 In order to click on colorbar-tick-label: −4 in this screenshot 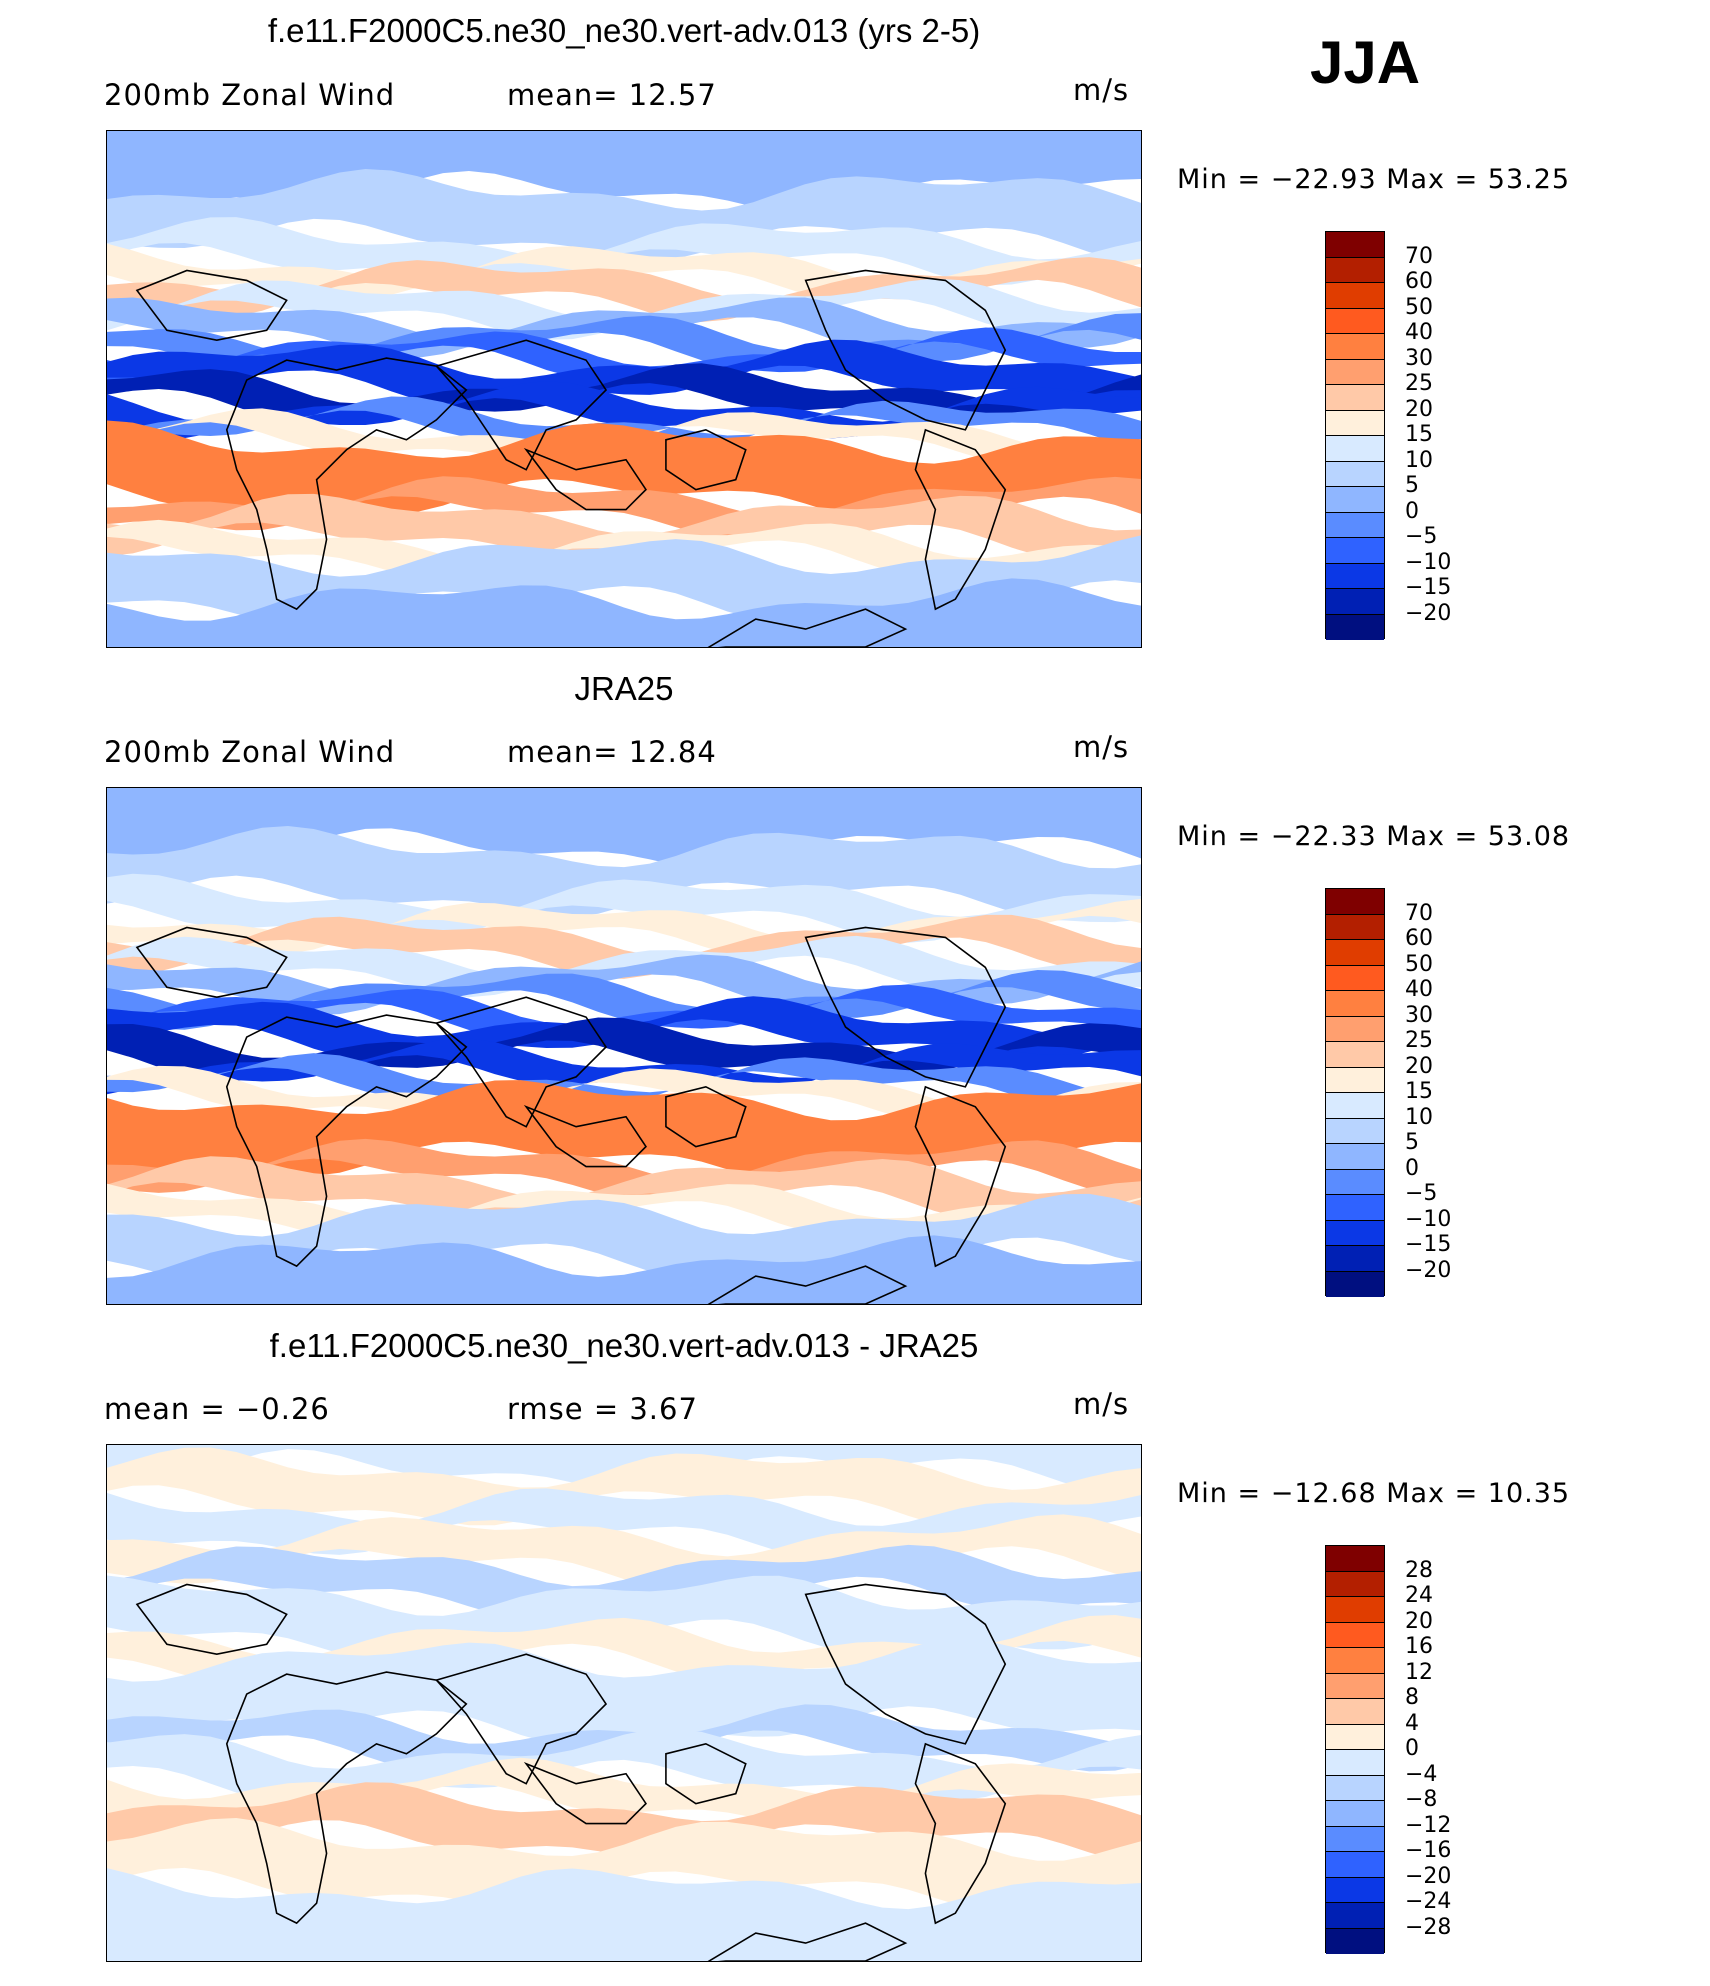, I will do `click(1421, 1774)`.